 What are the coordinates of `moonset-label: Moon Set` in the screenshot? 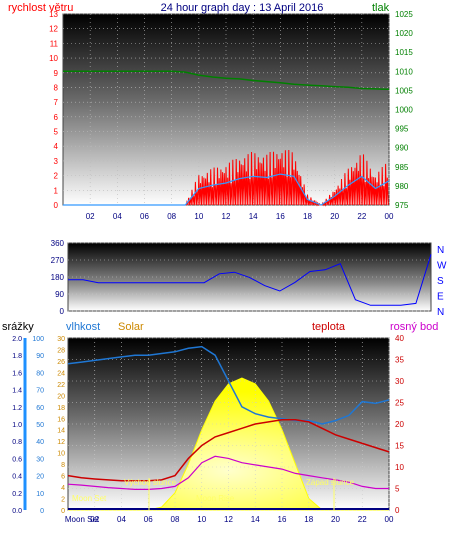 It's located at (89, 498).